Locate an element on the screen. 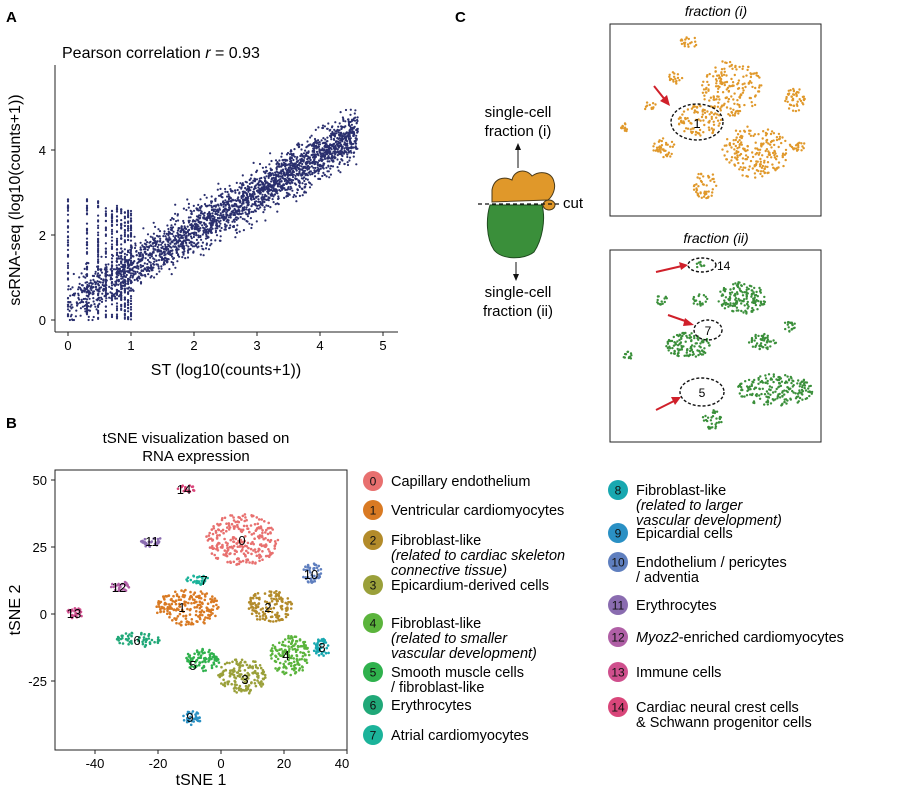  tsne-cluster-label: 3 is located at coordinates (244, 679).